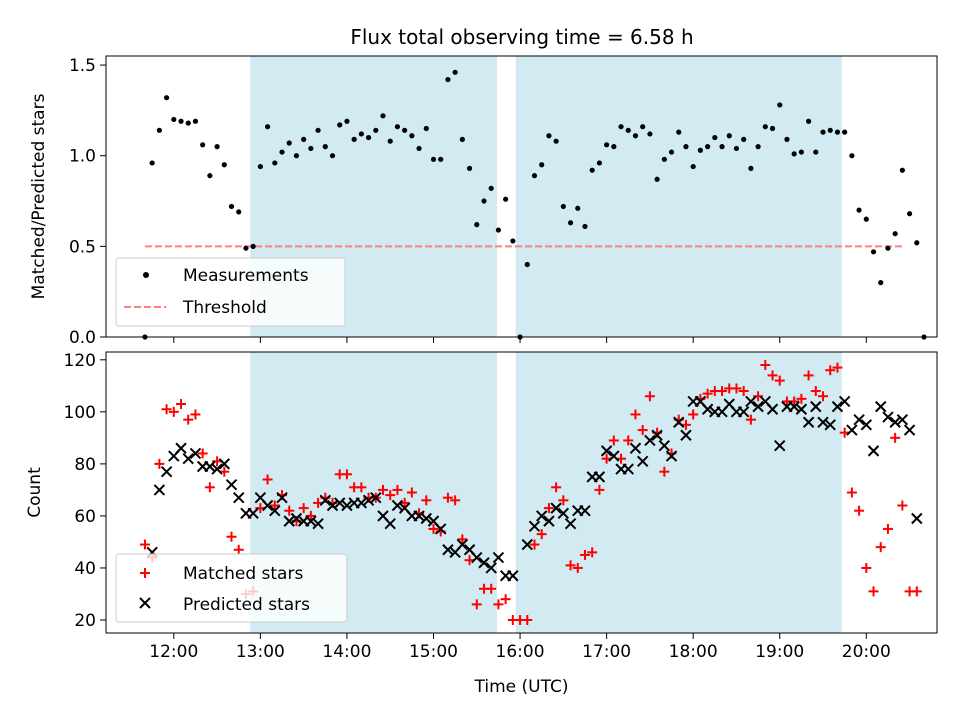 This screenshot has height=720, width=960. I want to click on ratio-legend-box, so click(230, 292).